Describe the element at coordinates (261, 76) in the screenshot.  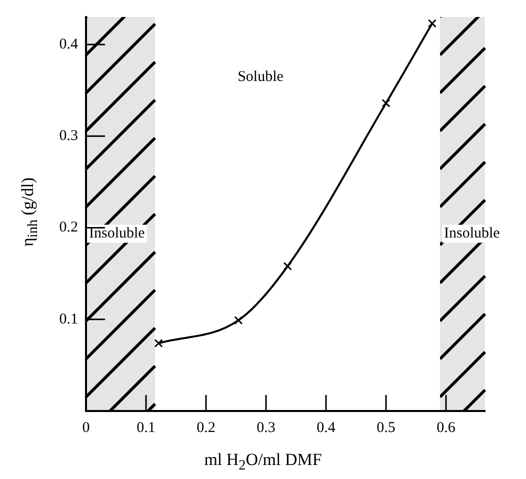
I see `annotation: Soluble` at that location.